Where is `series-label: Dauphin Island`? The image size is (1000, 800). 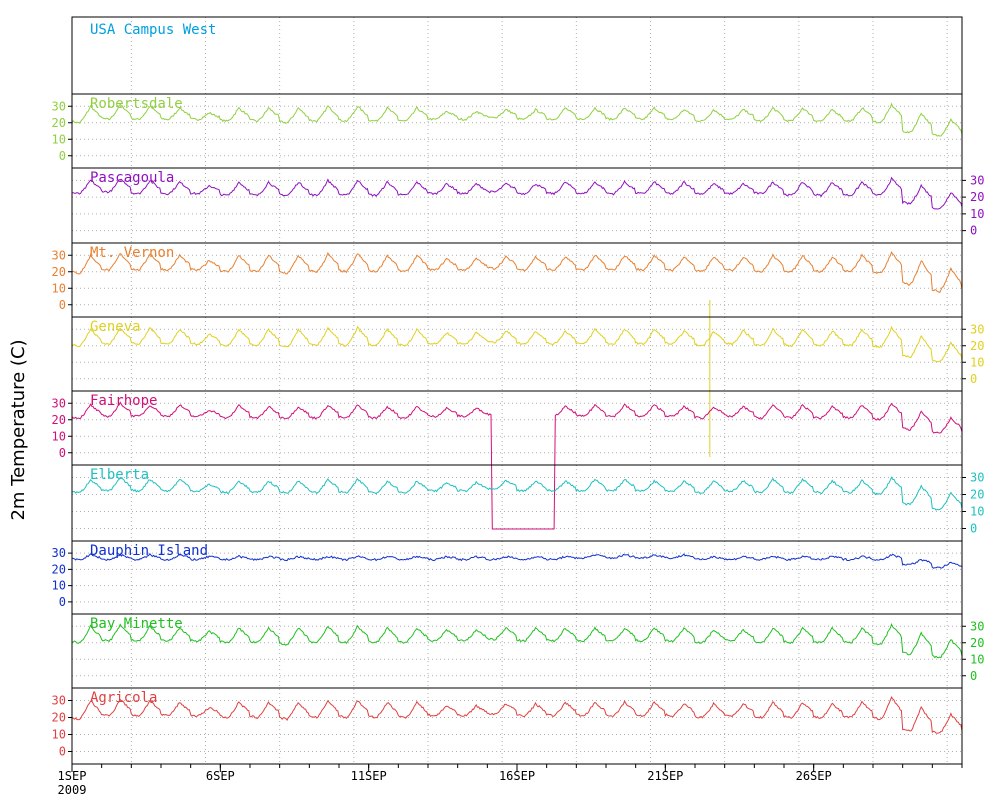
series-label: Dauphin Island is located at coordinates (149, 551).